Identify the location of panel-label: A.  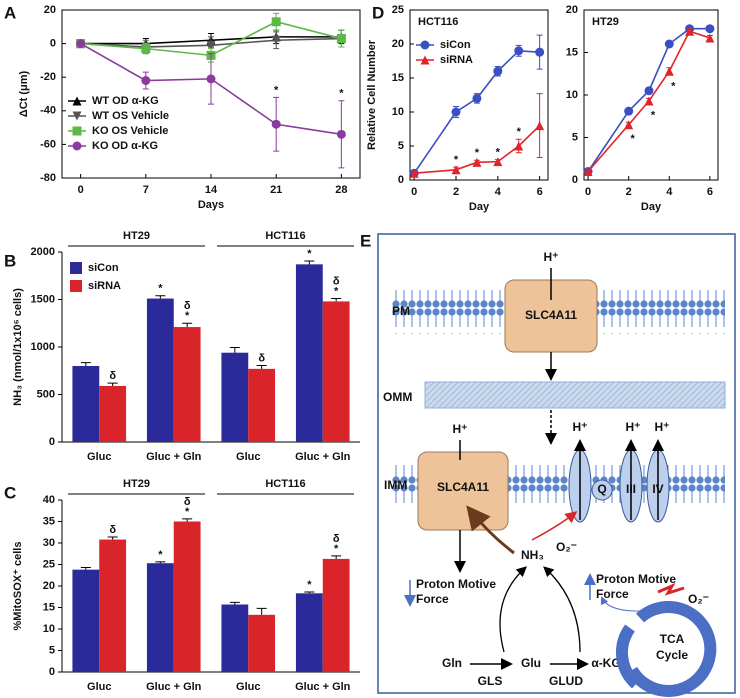
(10, 12).